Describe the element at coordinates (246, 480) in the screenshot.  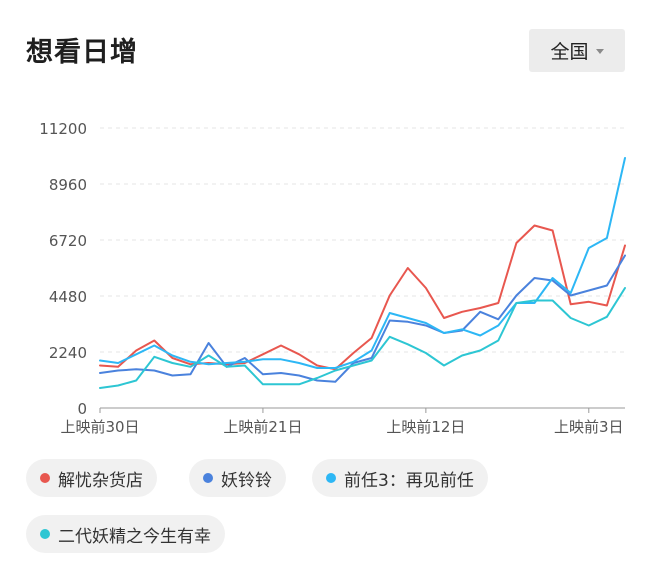
I see `legend-label: 妖铃铃` at that location.